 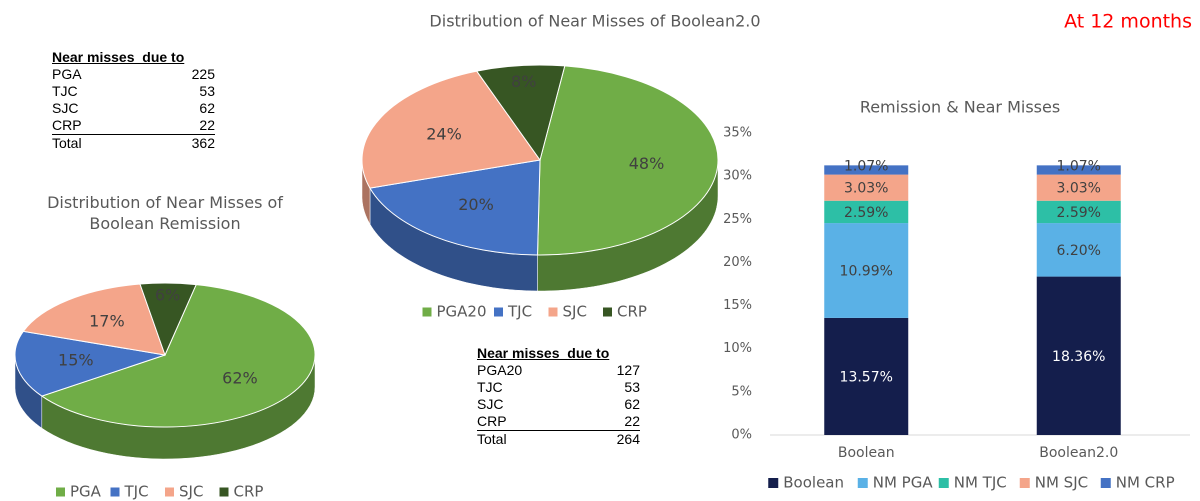 I want to click on y-tick-label: 5%, so click(x=741, y=391).